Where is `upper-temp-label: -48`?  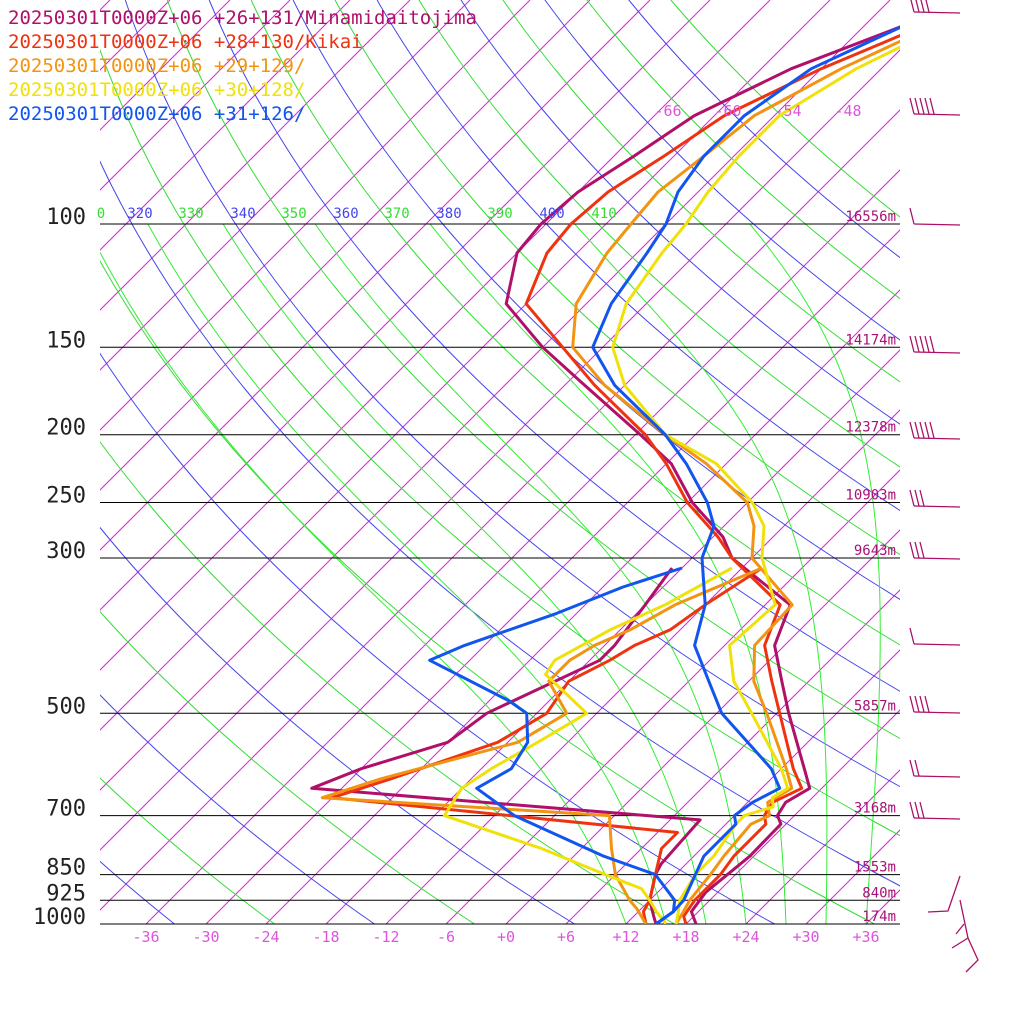
upper-temp-label: -48 is located at coordinates (847, 111).